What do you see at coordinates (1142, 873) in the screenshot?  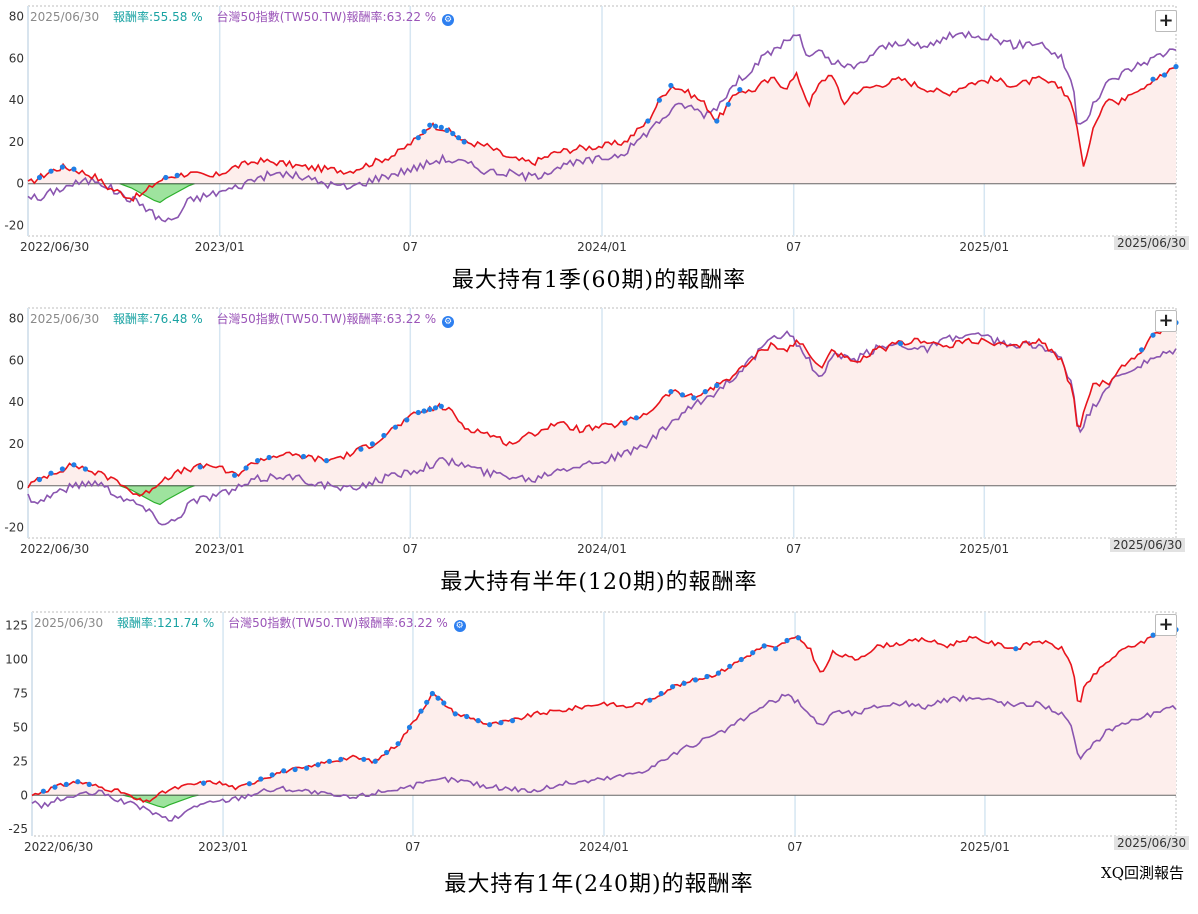 I see `watermark: XQ回測報告` at bounding box center [1142, 873].